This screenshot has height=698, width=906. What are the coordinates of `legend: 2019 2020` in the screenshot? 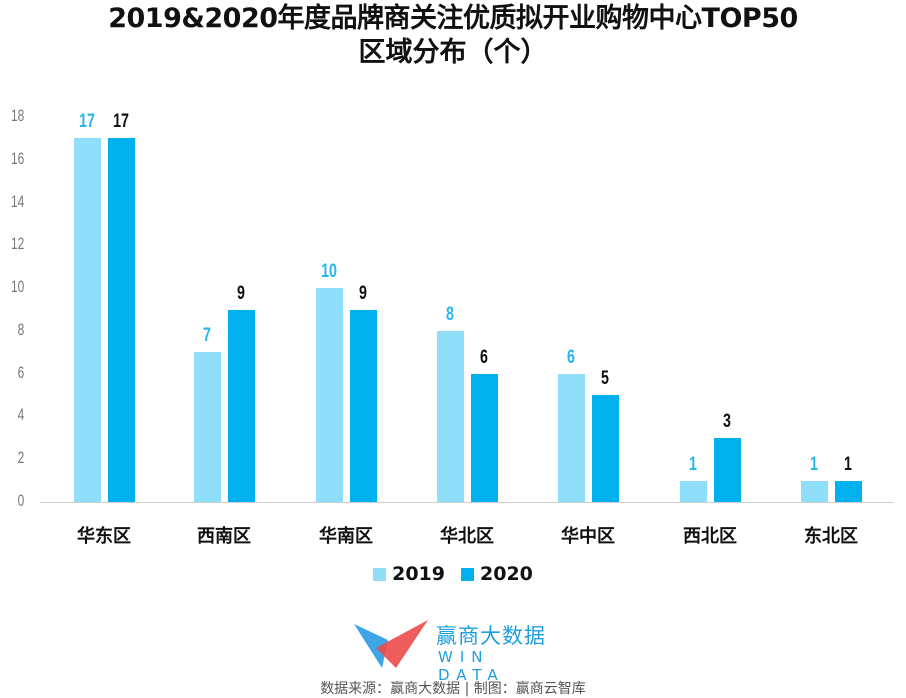 It's located at (453, 574).